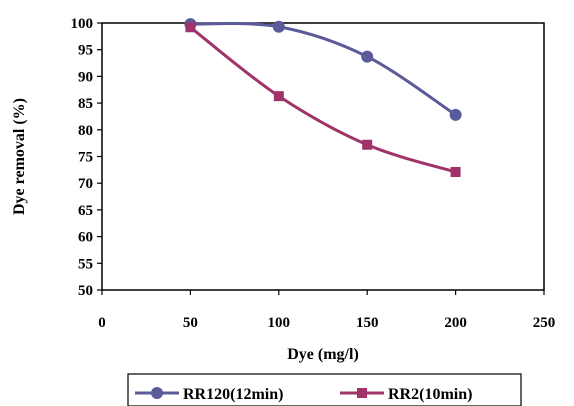  I want to click on x-tick-label: 250, so click(544, 323).